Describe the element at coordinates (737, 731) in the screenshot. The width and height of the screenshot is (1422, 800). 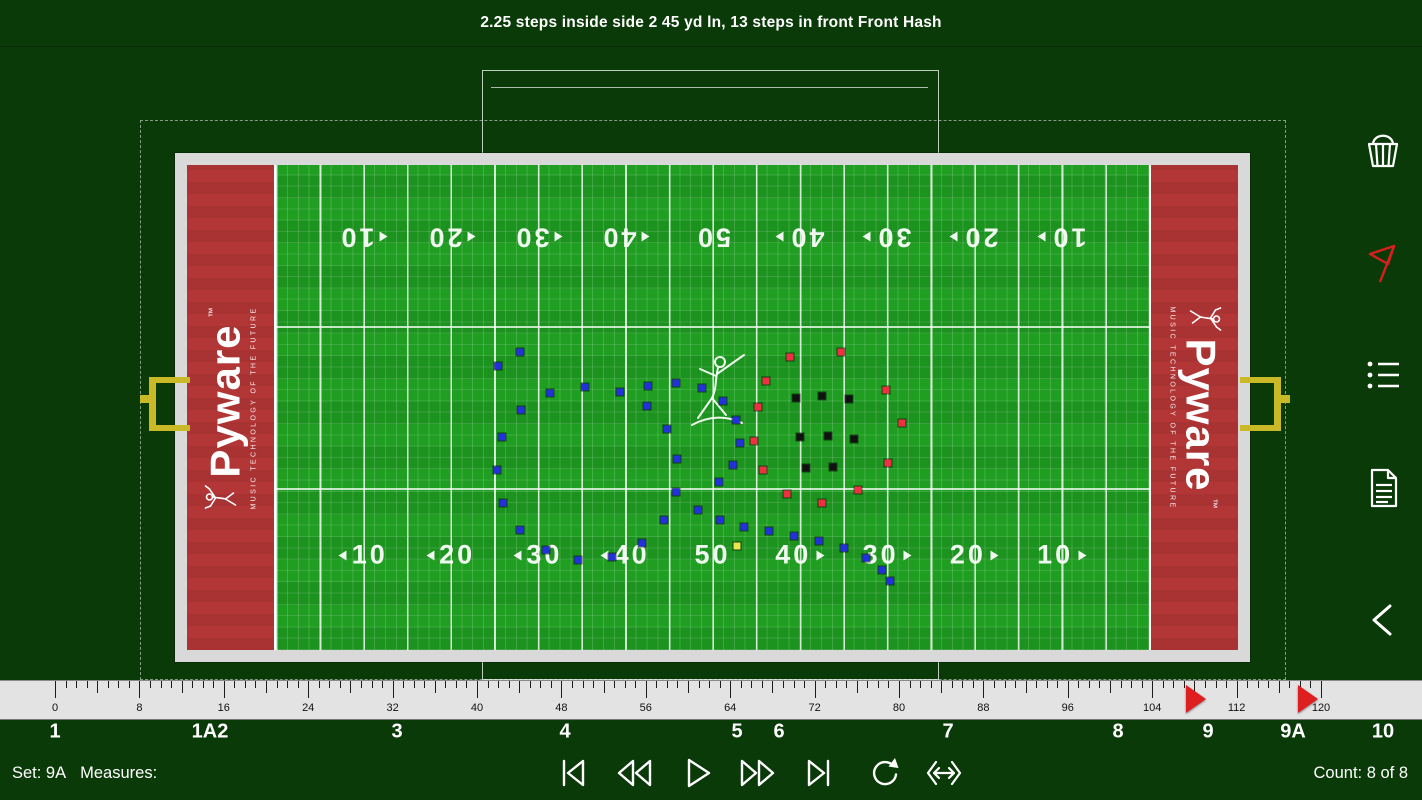
I see `set-marker: 5` at that location.